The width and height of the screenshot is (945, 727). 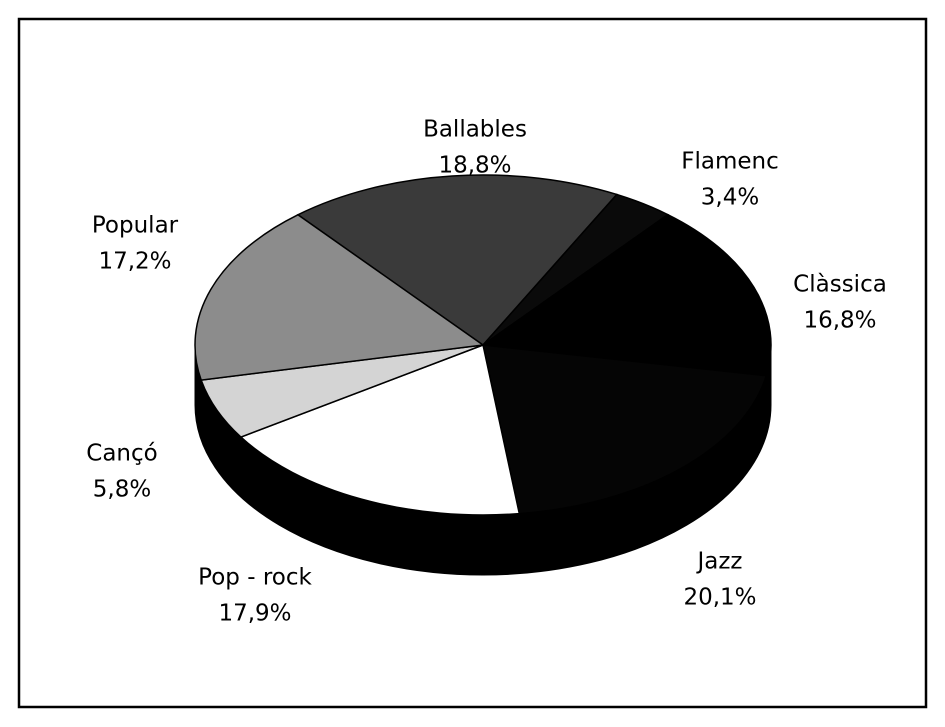 What do you see at coordinates (255, 578) in the screenshot?
I see `slice-label: Pop - rock` at bounding box center [255, 578].